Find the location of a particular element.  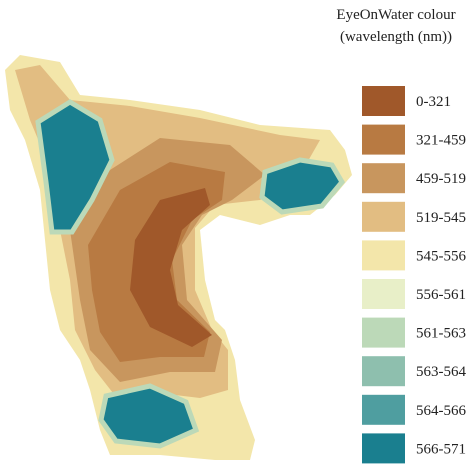

legend-label: 459-519 is located at coordinates (441, 179).